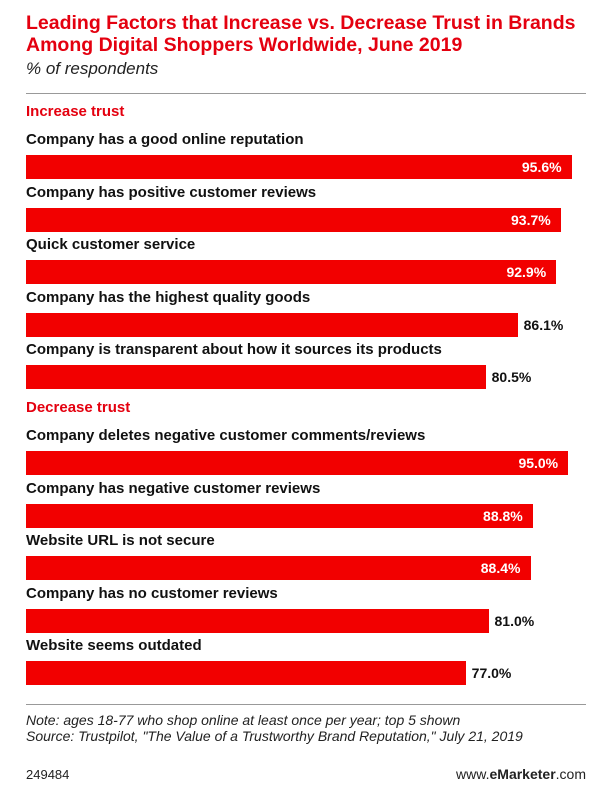  I want to click on value-label: 80.5%, so click(511, 377).